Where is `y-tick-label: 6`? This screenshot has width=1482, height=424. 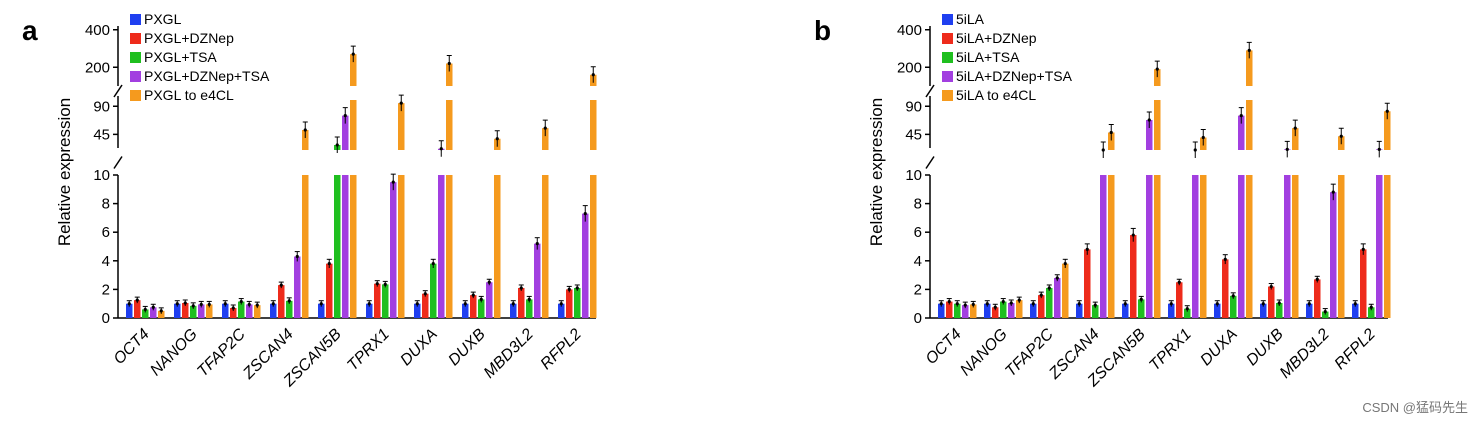 y-tick-label: 6 is located at coordinates (918, 232).